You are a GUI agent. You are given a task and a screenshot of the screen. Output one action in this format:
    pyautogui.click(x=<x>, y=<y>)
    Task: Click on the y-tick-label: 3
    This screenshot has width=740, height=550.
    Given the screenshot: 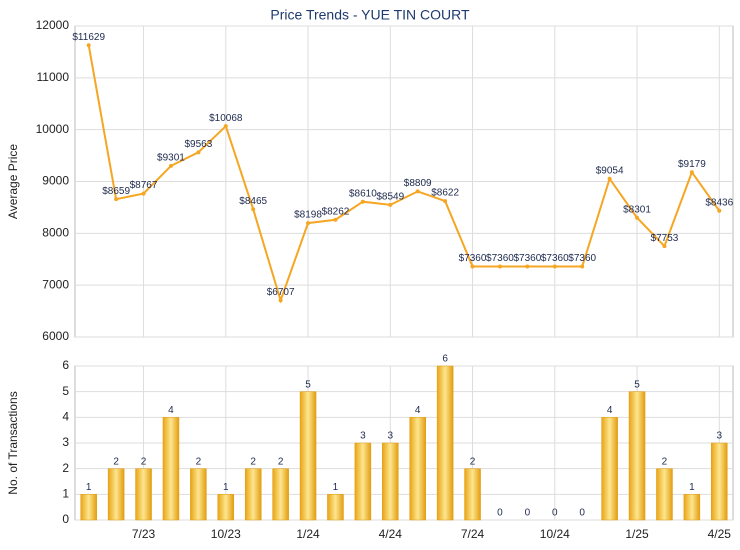 What is the action you would take?
    pyautogui.click(x=65, y=442)
    